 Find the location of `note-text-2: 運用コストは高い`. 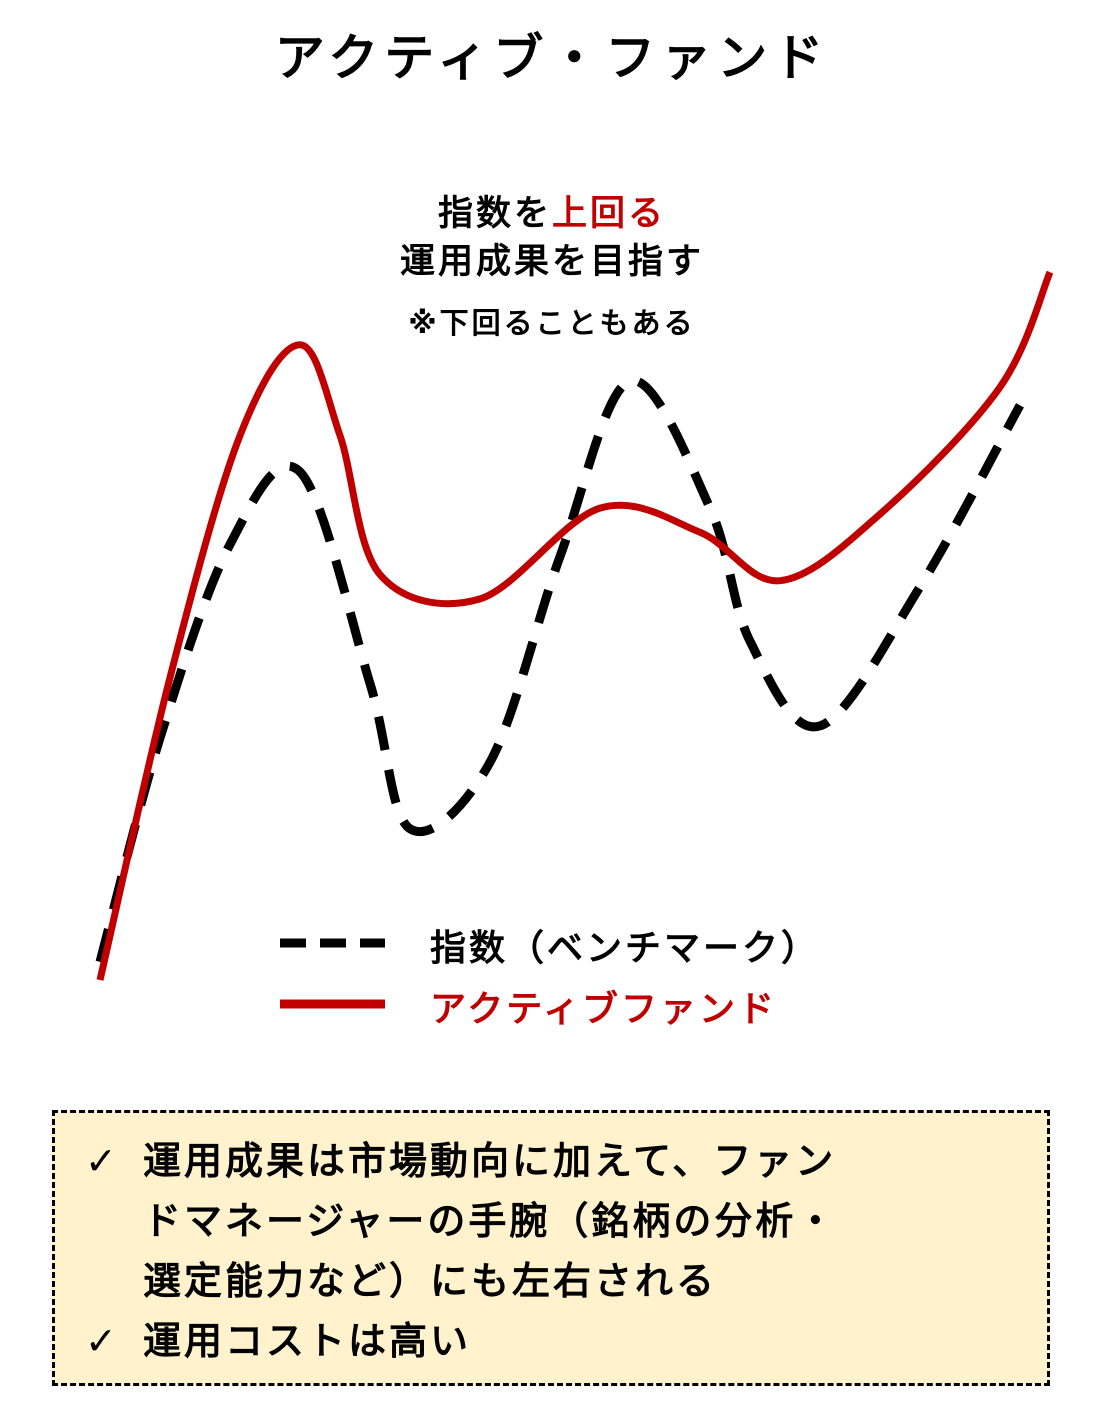

note-text-2: 運用コストは高い is located at coordinates (307, 1341).